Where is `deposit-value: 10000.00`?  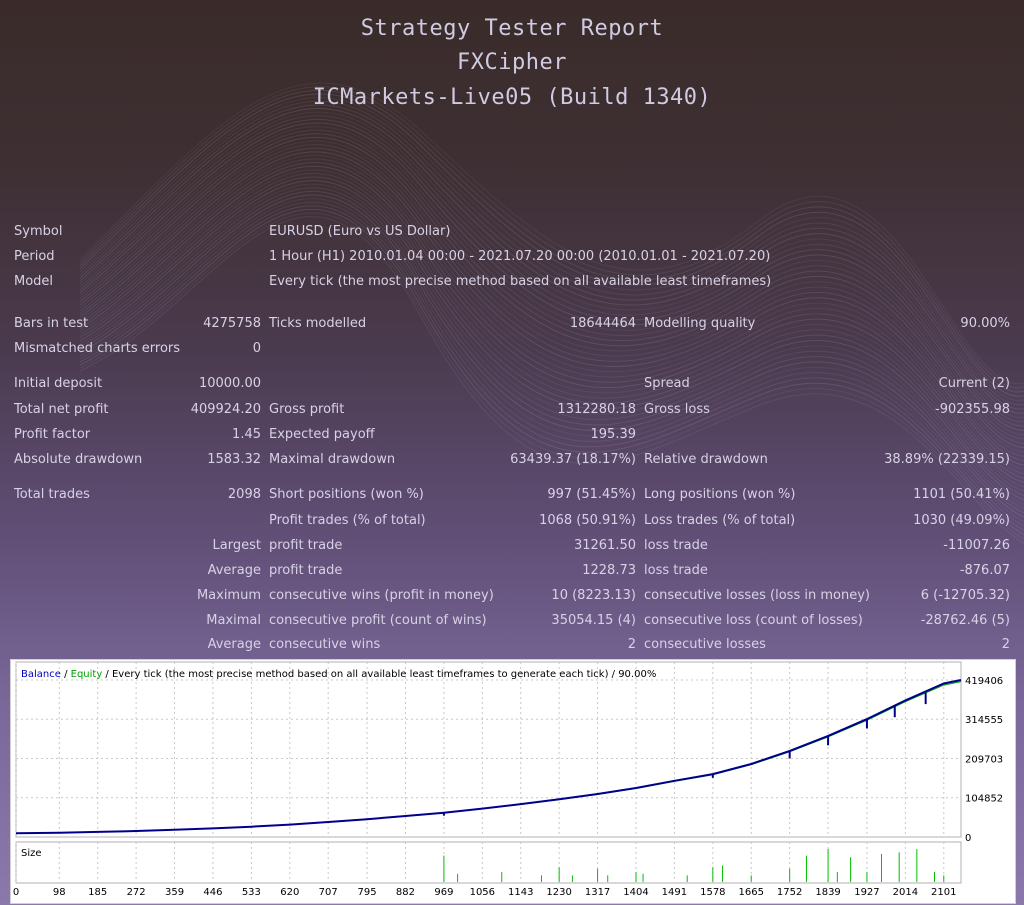 deposit-value: 10000.00 is located at coordinates (229, 383).